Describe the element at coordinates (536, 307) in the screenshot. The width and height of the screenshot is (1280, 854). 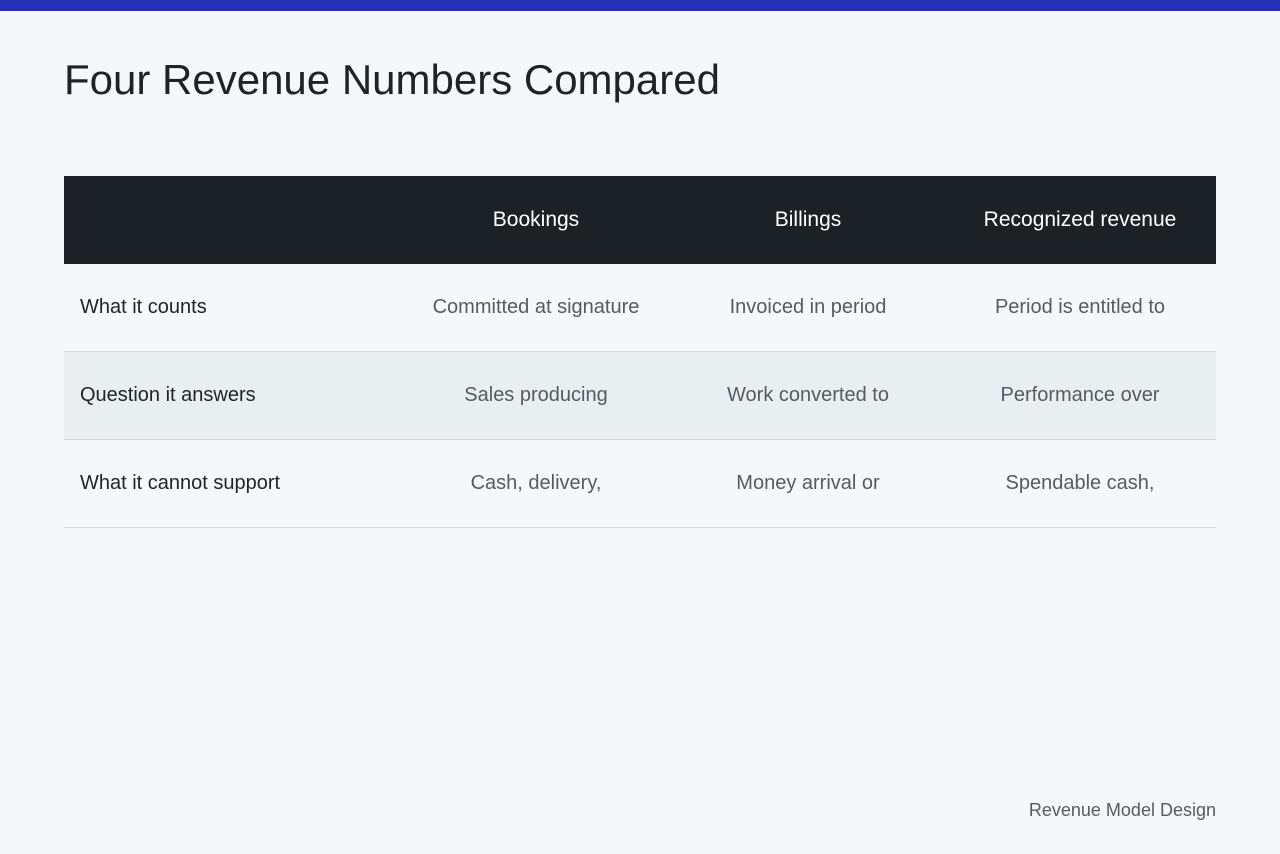
I see `table-cell: Committed at signature` at that location.